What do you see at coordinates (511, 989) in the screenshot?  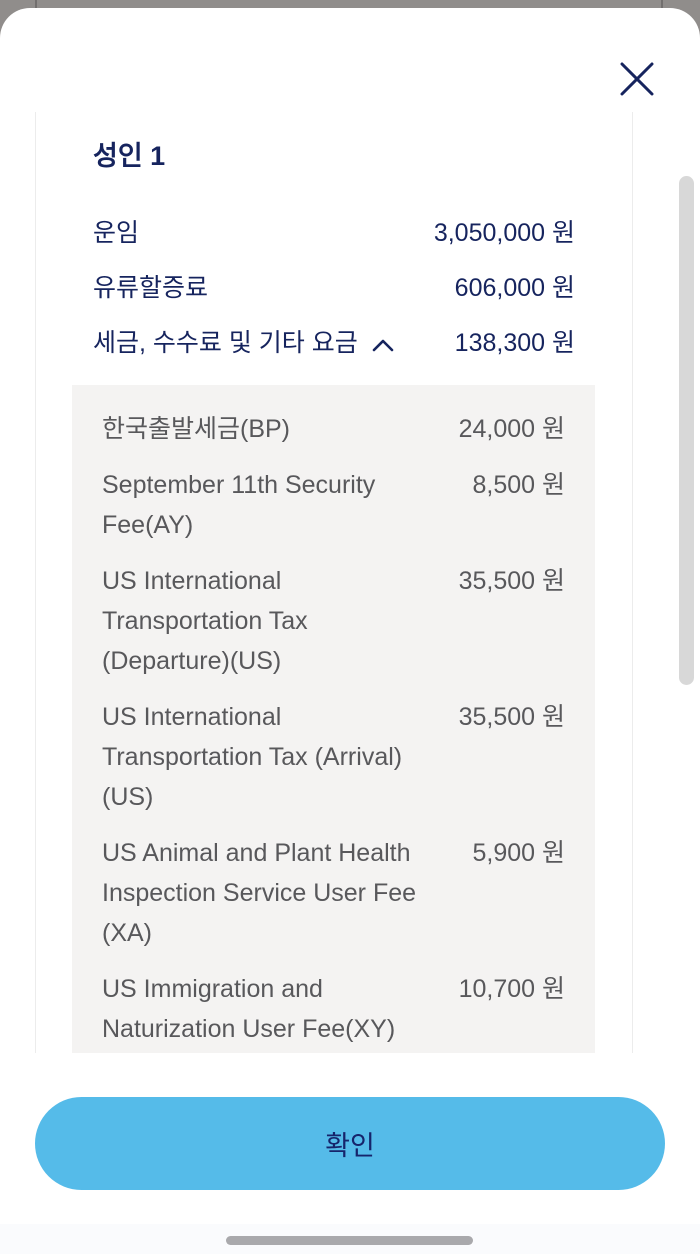 I see `tax-value: 10,700 원` at bounding box center [511, 989].